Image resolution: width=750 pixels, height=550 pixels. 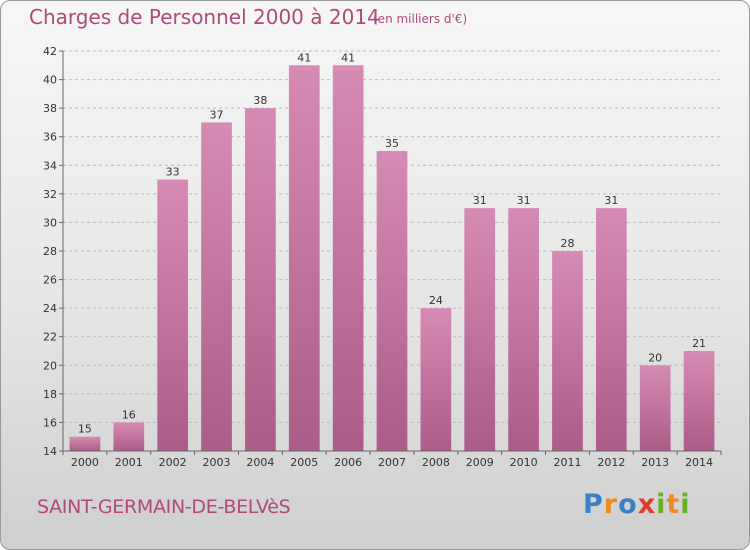 I want to click on bar-value-label: 35, so click(x=392, y=143).